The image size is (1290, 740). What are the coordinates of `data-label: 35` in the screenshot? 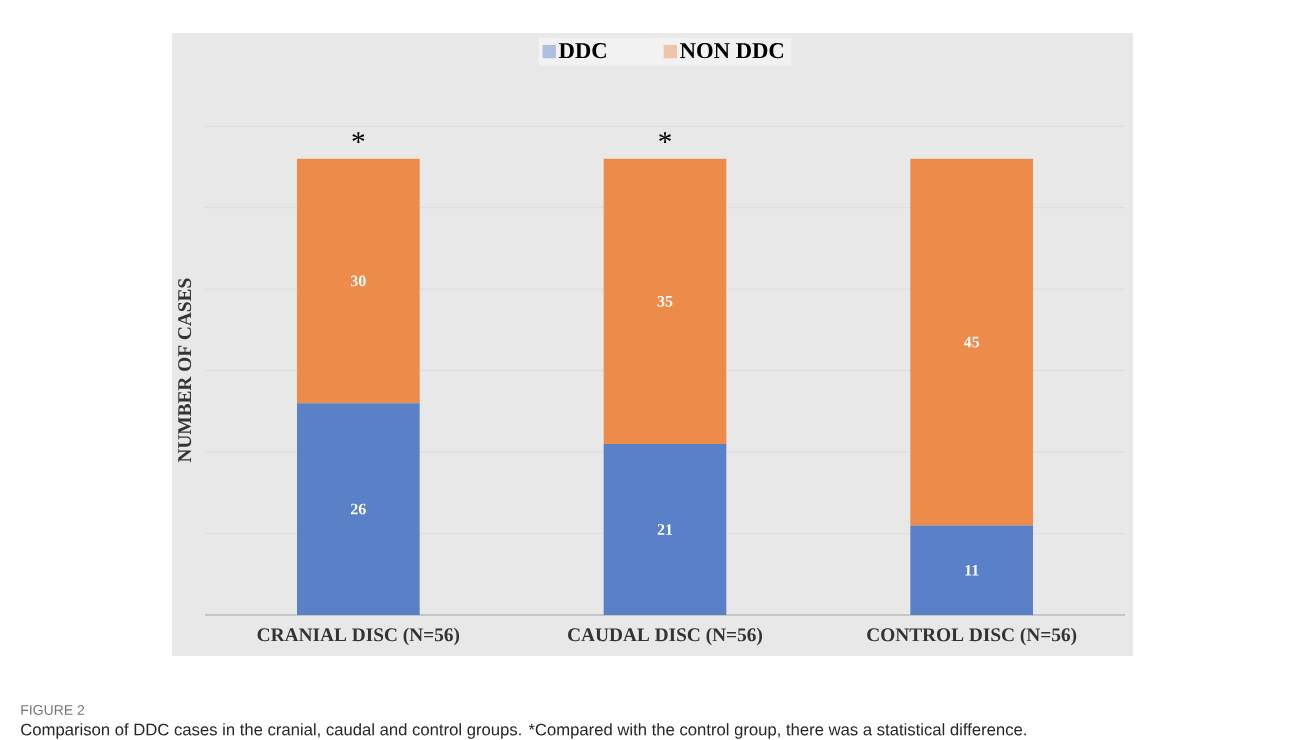 It's located at (665, 301).